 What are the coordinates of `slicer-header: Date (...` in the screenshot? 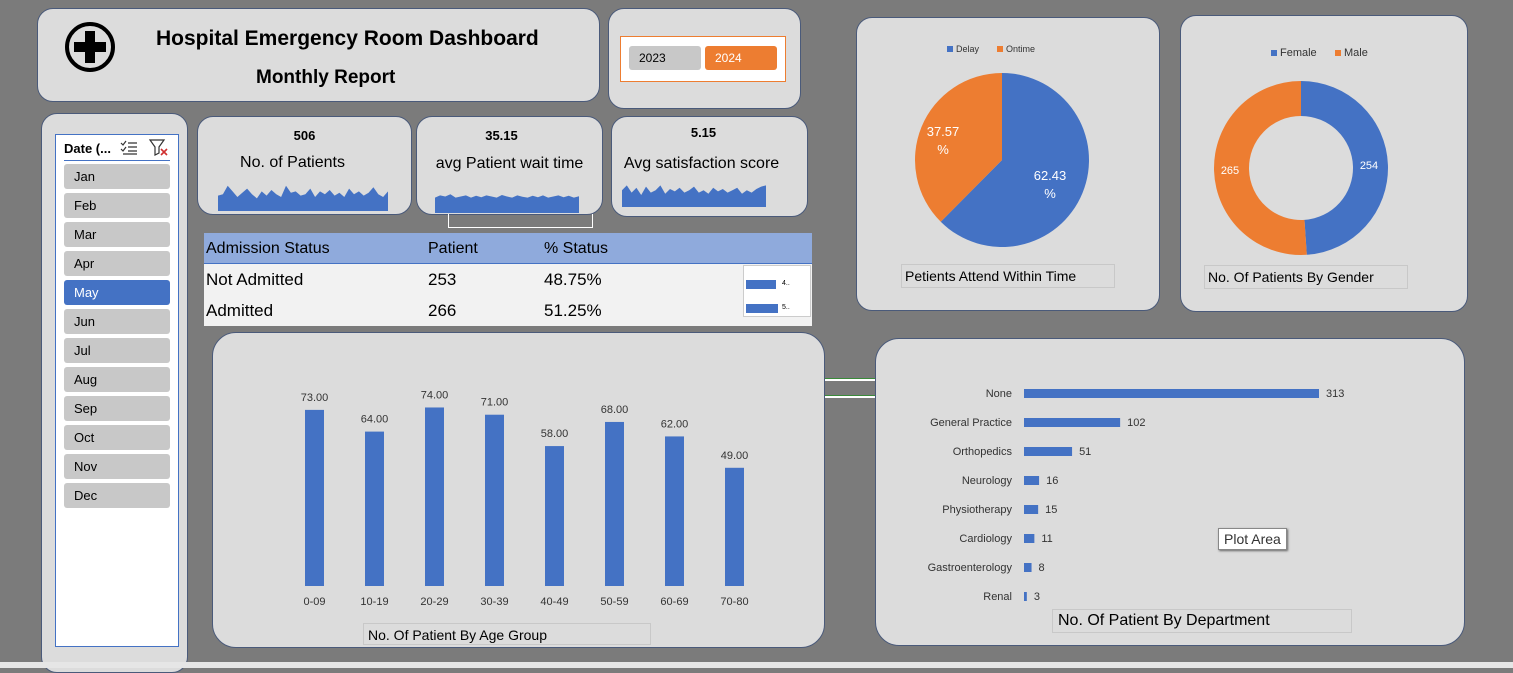 It's located at (87, 148).